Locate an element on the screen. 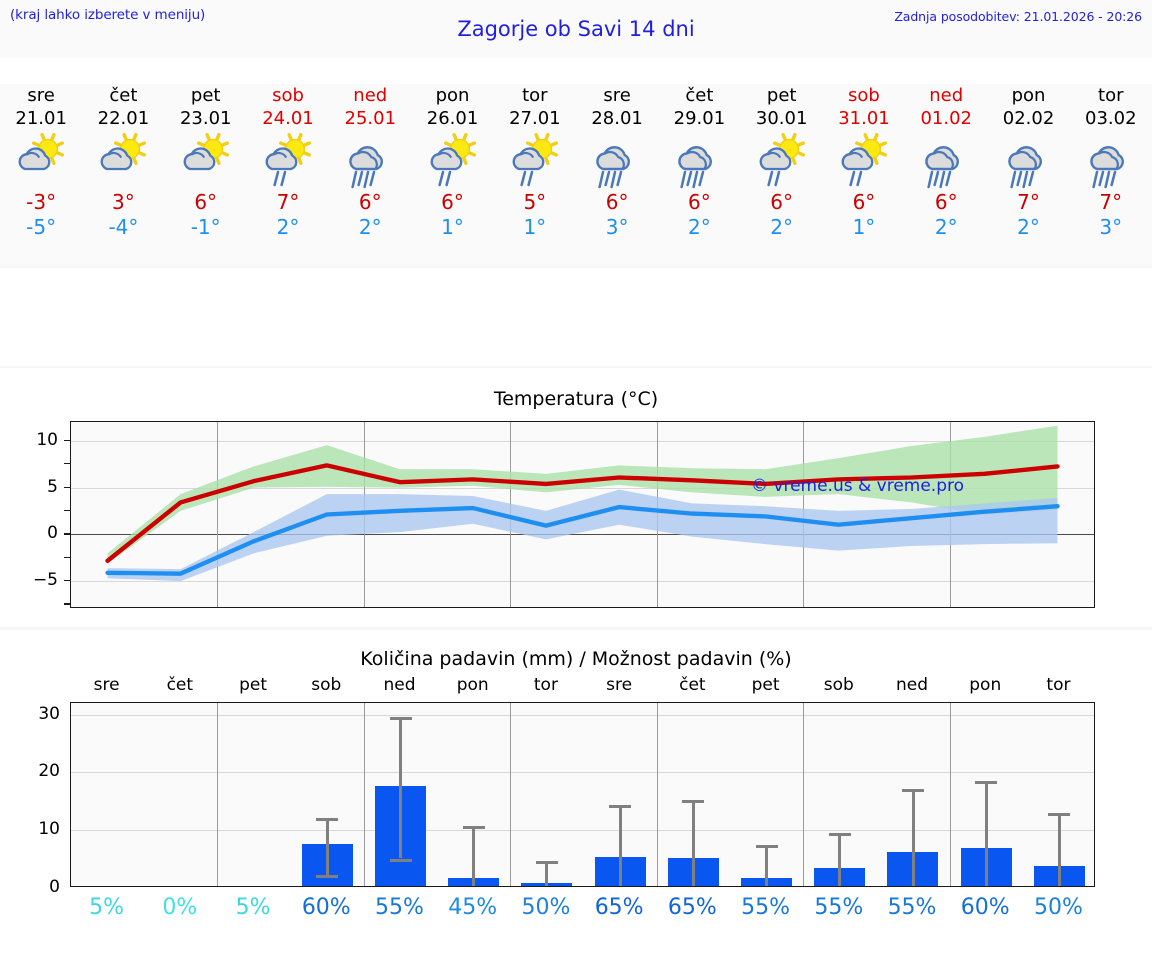 This screenshot has width=1152, height=975. day-column-26.01: pon 26.01 6° 1° is located at coordinates (452, 175).